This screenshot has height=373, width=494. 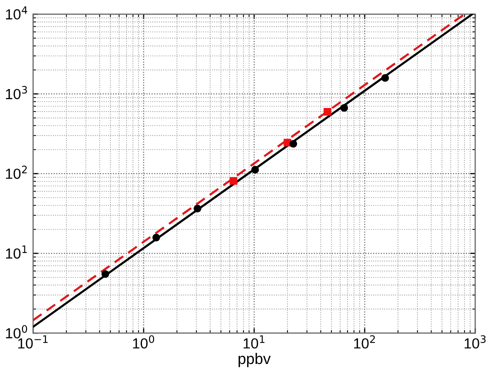 I want to click on y-tick-label: 10$^{1}$, so click(x=16, y=252).